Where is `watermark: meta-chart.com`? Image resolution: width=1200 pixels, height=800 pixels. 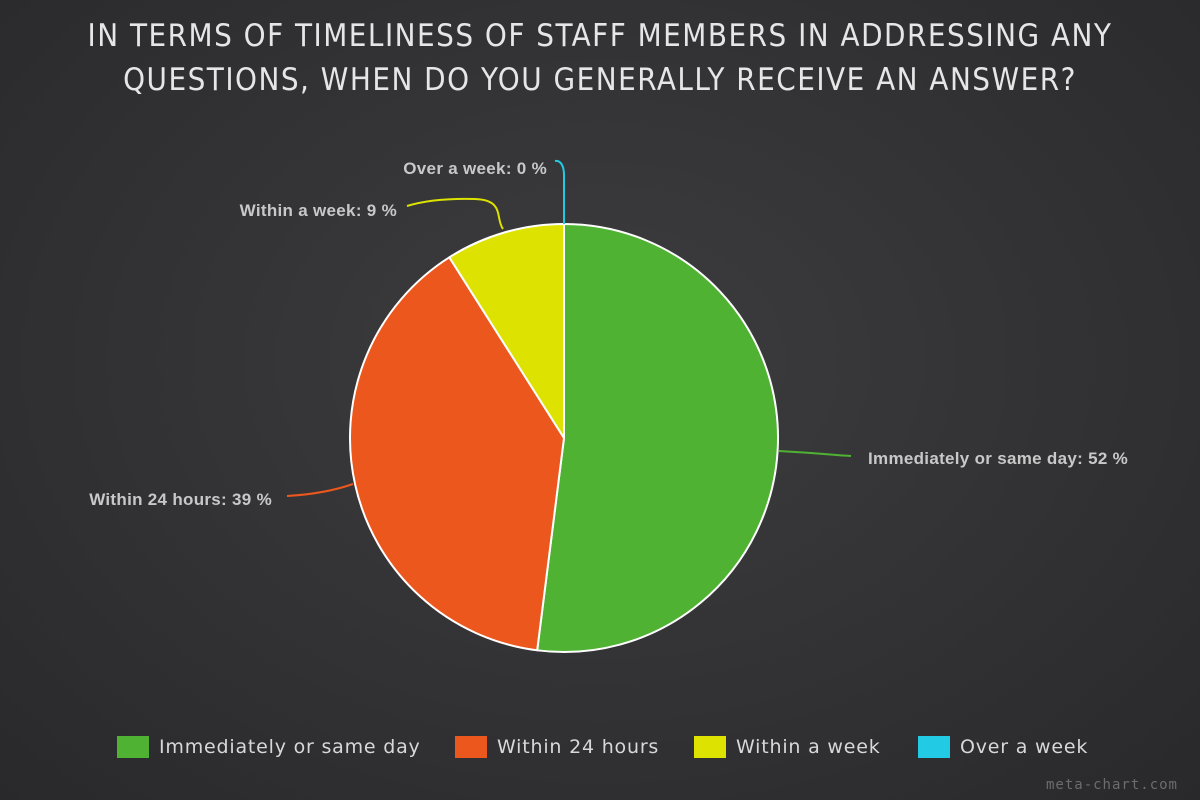 watermark: meta-chart.com is located at coordinates (1111, 785).